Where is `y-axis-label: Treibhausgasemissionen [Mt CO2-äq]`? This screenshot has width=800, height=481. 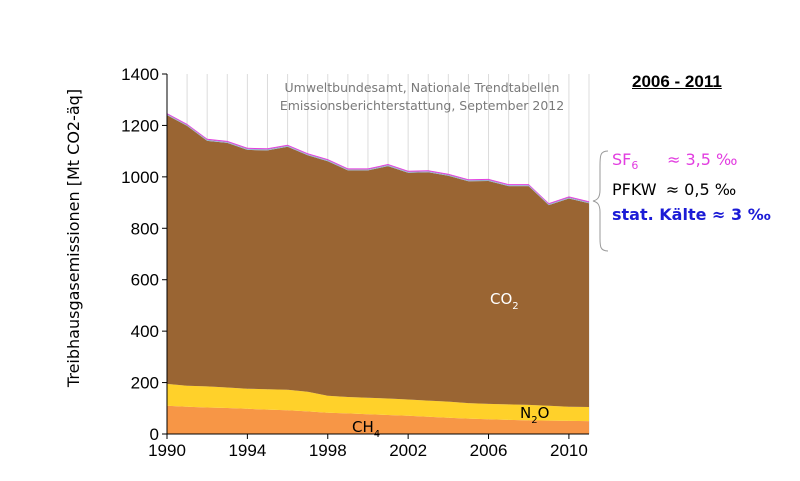 y-axis-label: Treibhausgasemissionen [Mt CO2-äq] is located at coordinates (73, 238).